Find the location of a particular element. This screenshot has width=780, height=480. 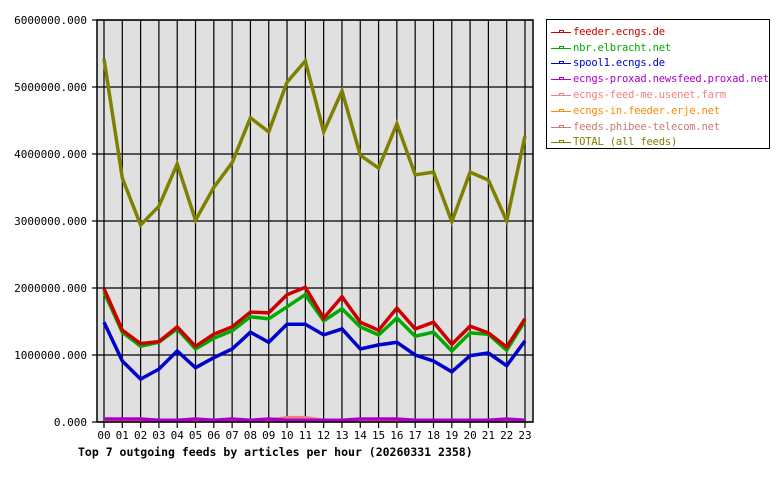

x-tick-label: 04 is located at coordinates (178, 435).